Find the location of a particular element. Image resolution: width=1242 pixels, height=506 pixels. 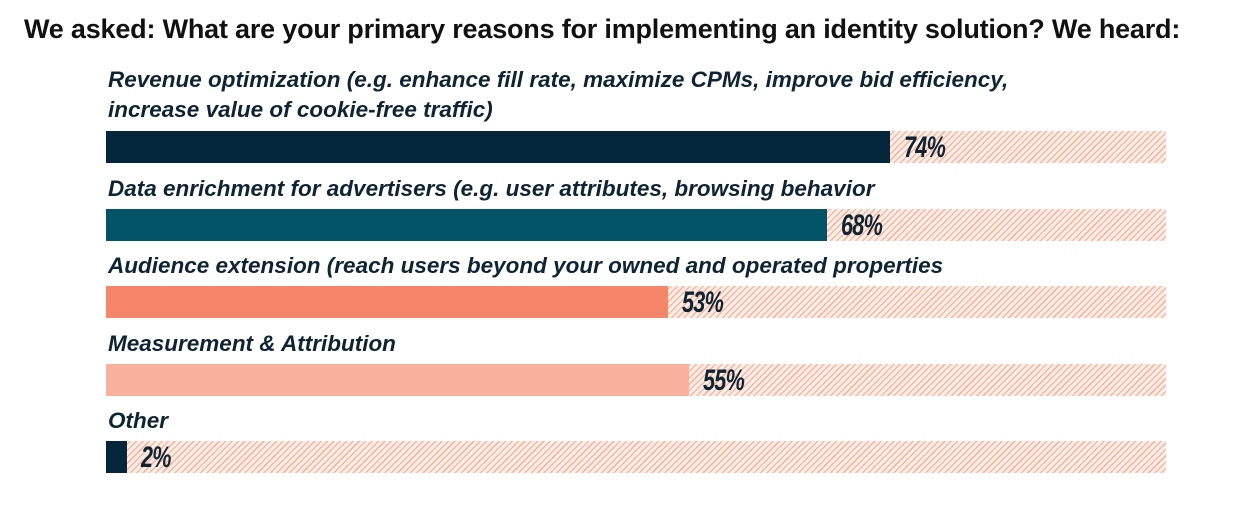

value-label-measurement-attribution: 55% is located at coordinates (724, 380).